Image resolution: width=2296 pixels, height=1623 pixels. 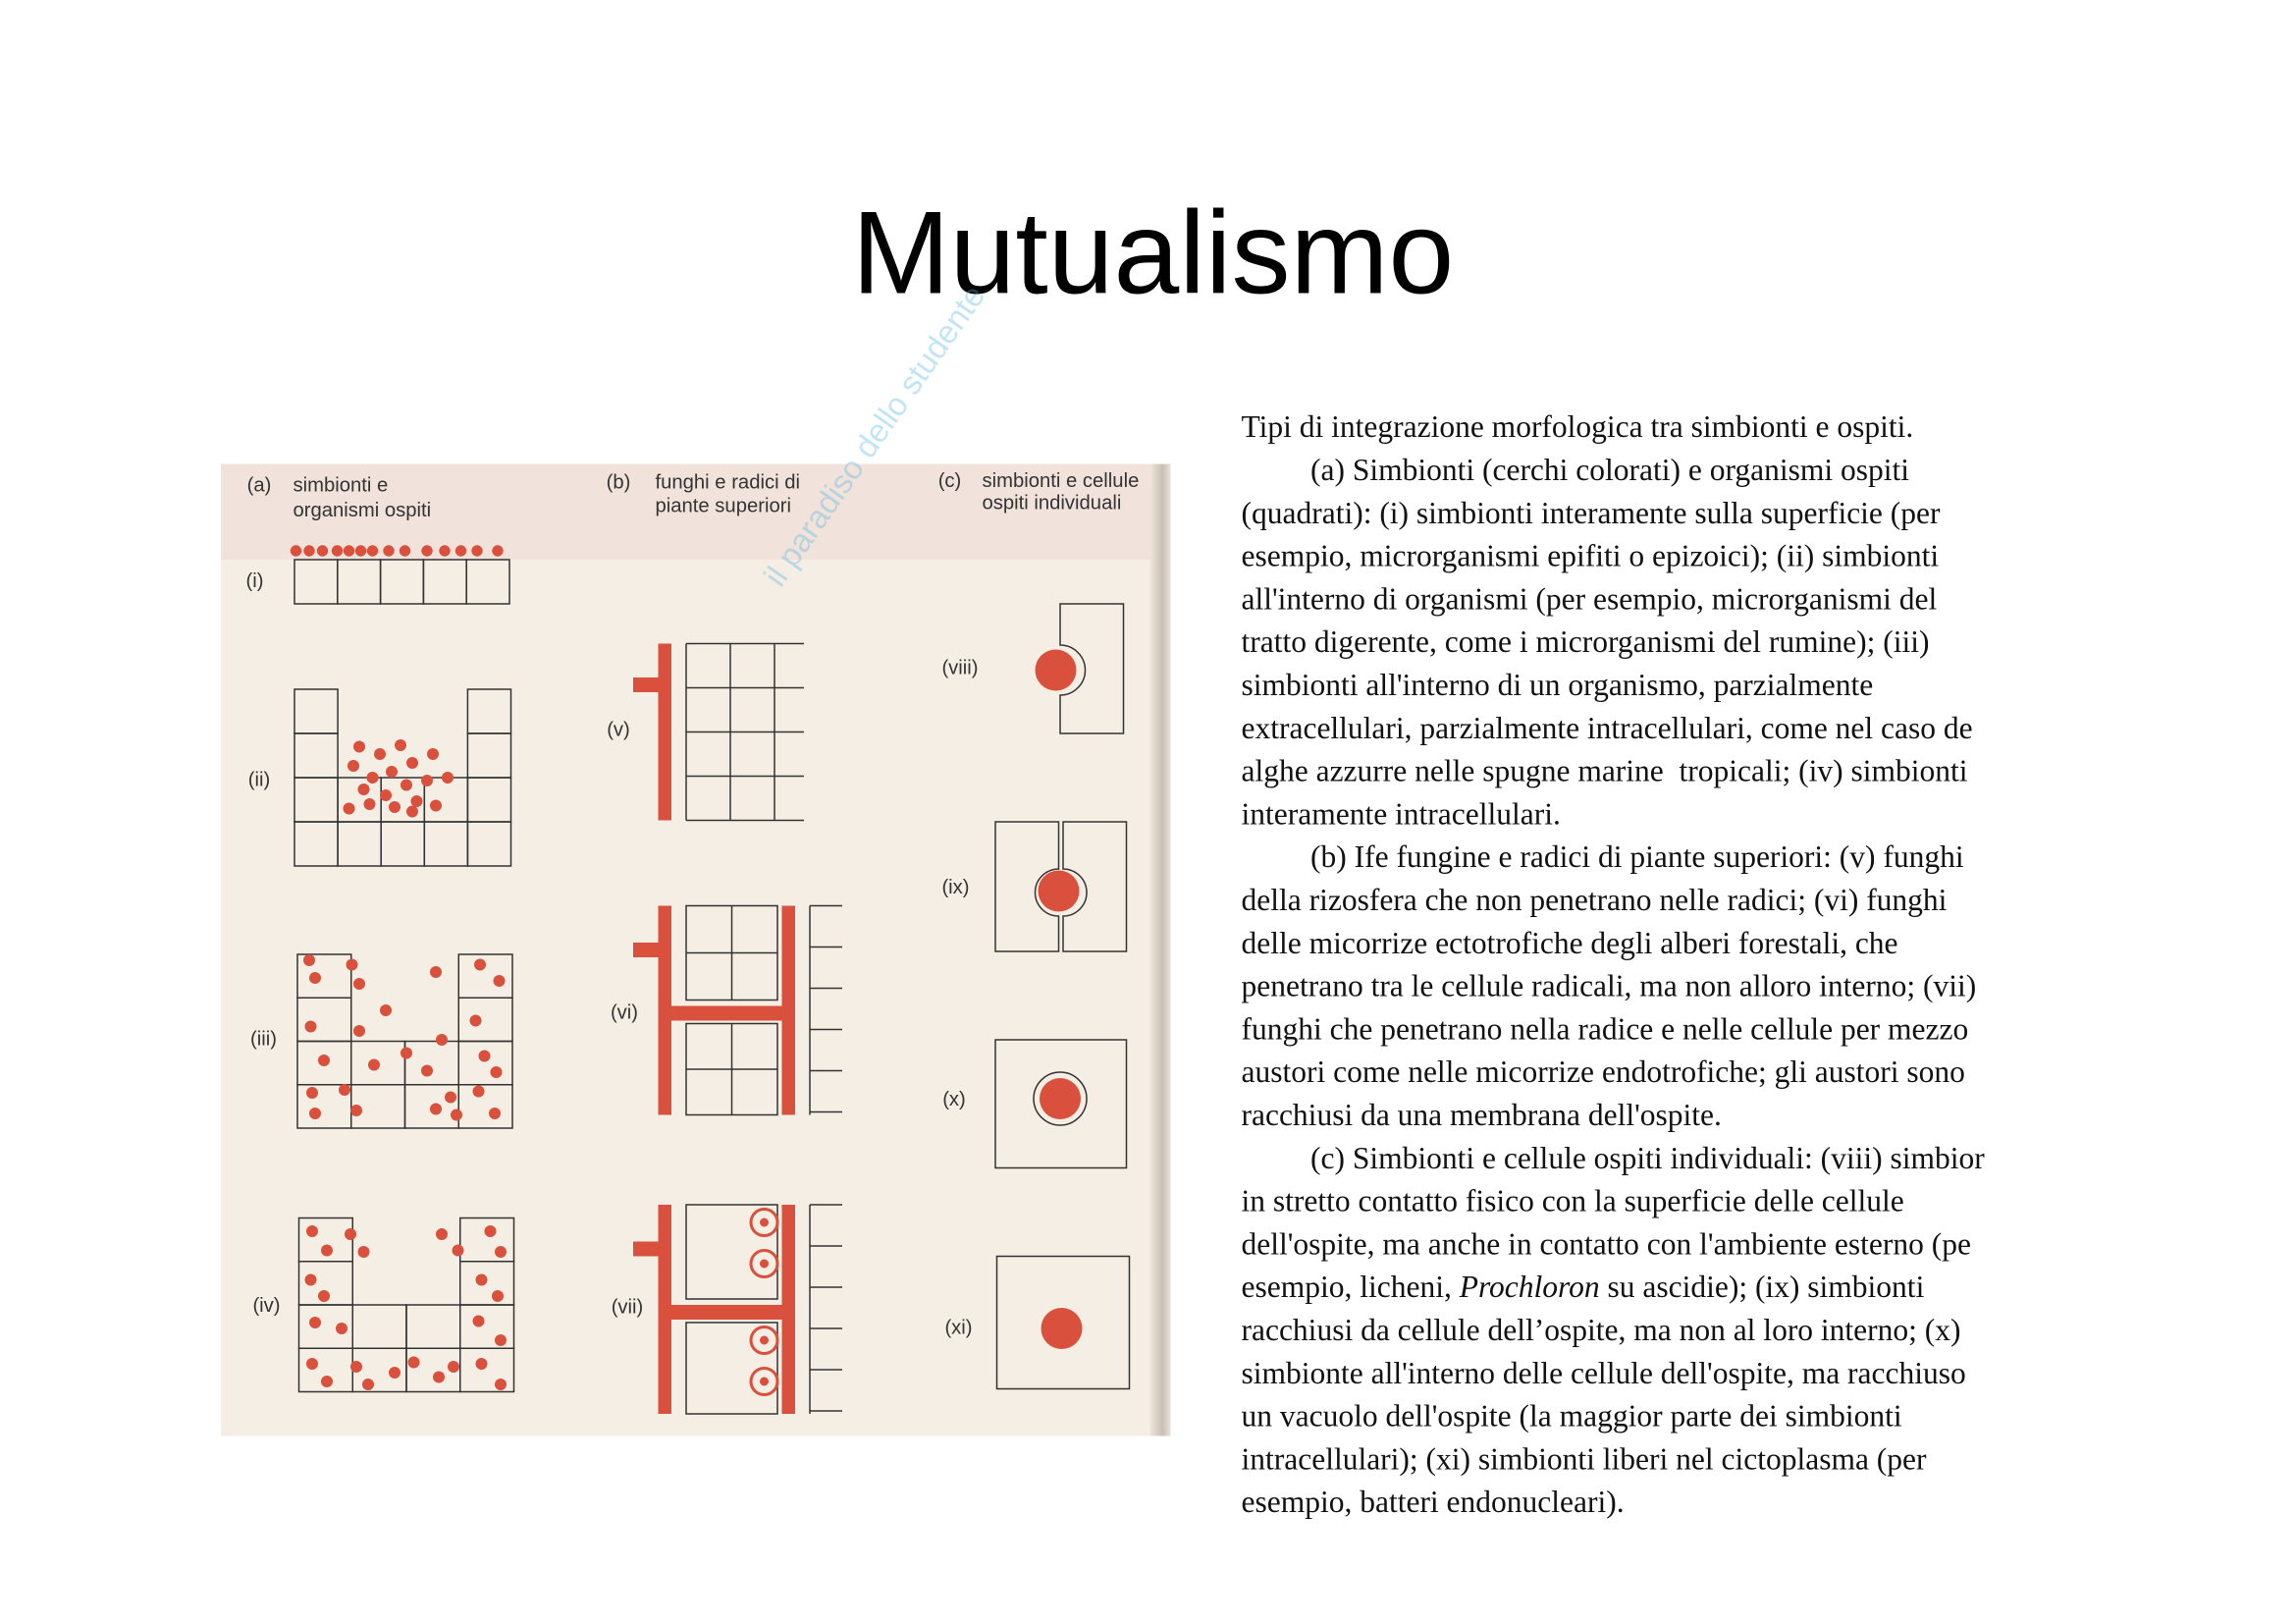 What do you see at coordinates (1061, 1098) in the screenshot?
I see `vacuole` at bounding box center [1061, 1098].